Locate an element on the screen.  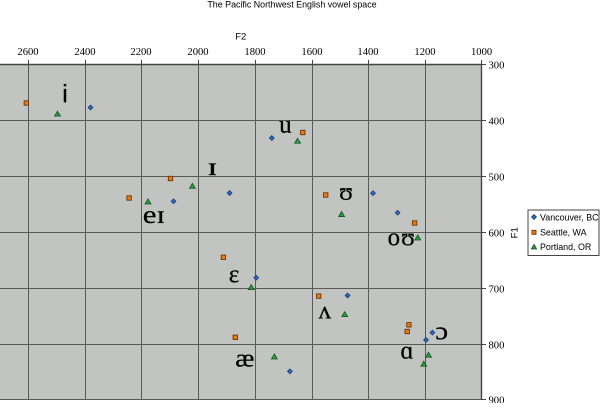
svg-text: F2 is located at coordinates (240, 37).